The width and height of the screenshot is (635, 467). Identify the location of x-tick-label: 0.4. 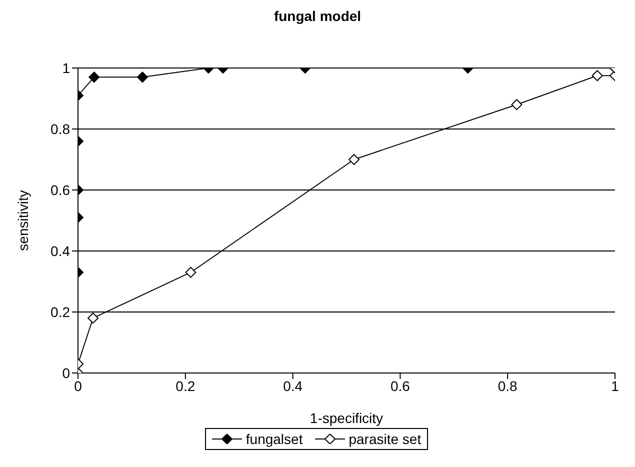
(293, 386).